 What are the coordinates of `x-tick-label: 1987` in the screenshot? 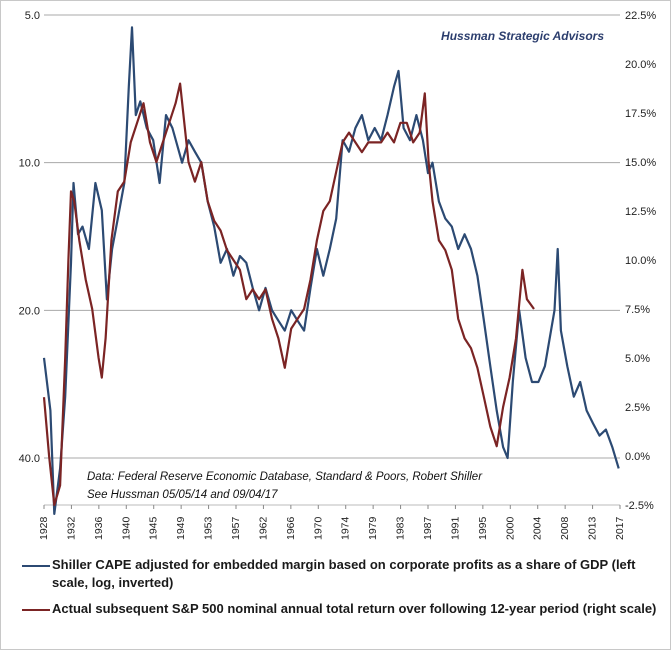 It's located at (428, 528).